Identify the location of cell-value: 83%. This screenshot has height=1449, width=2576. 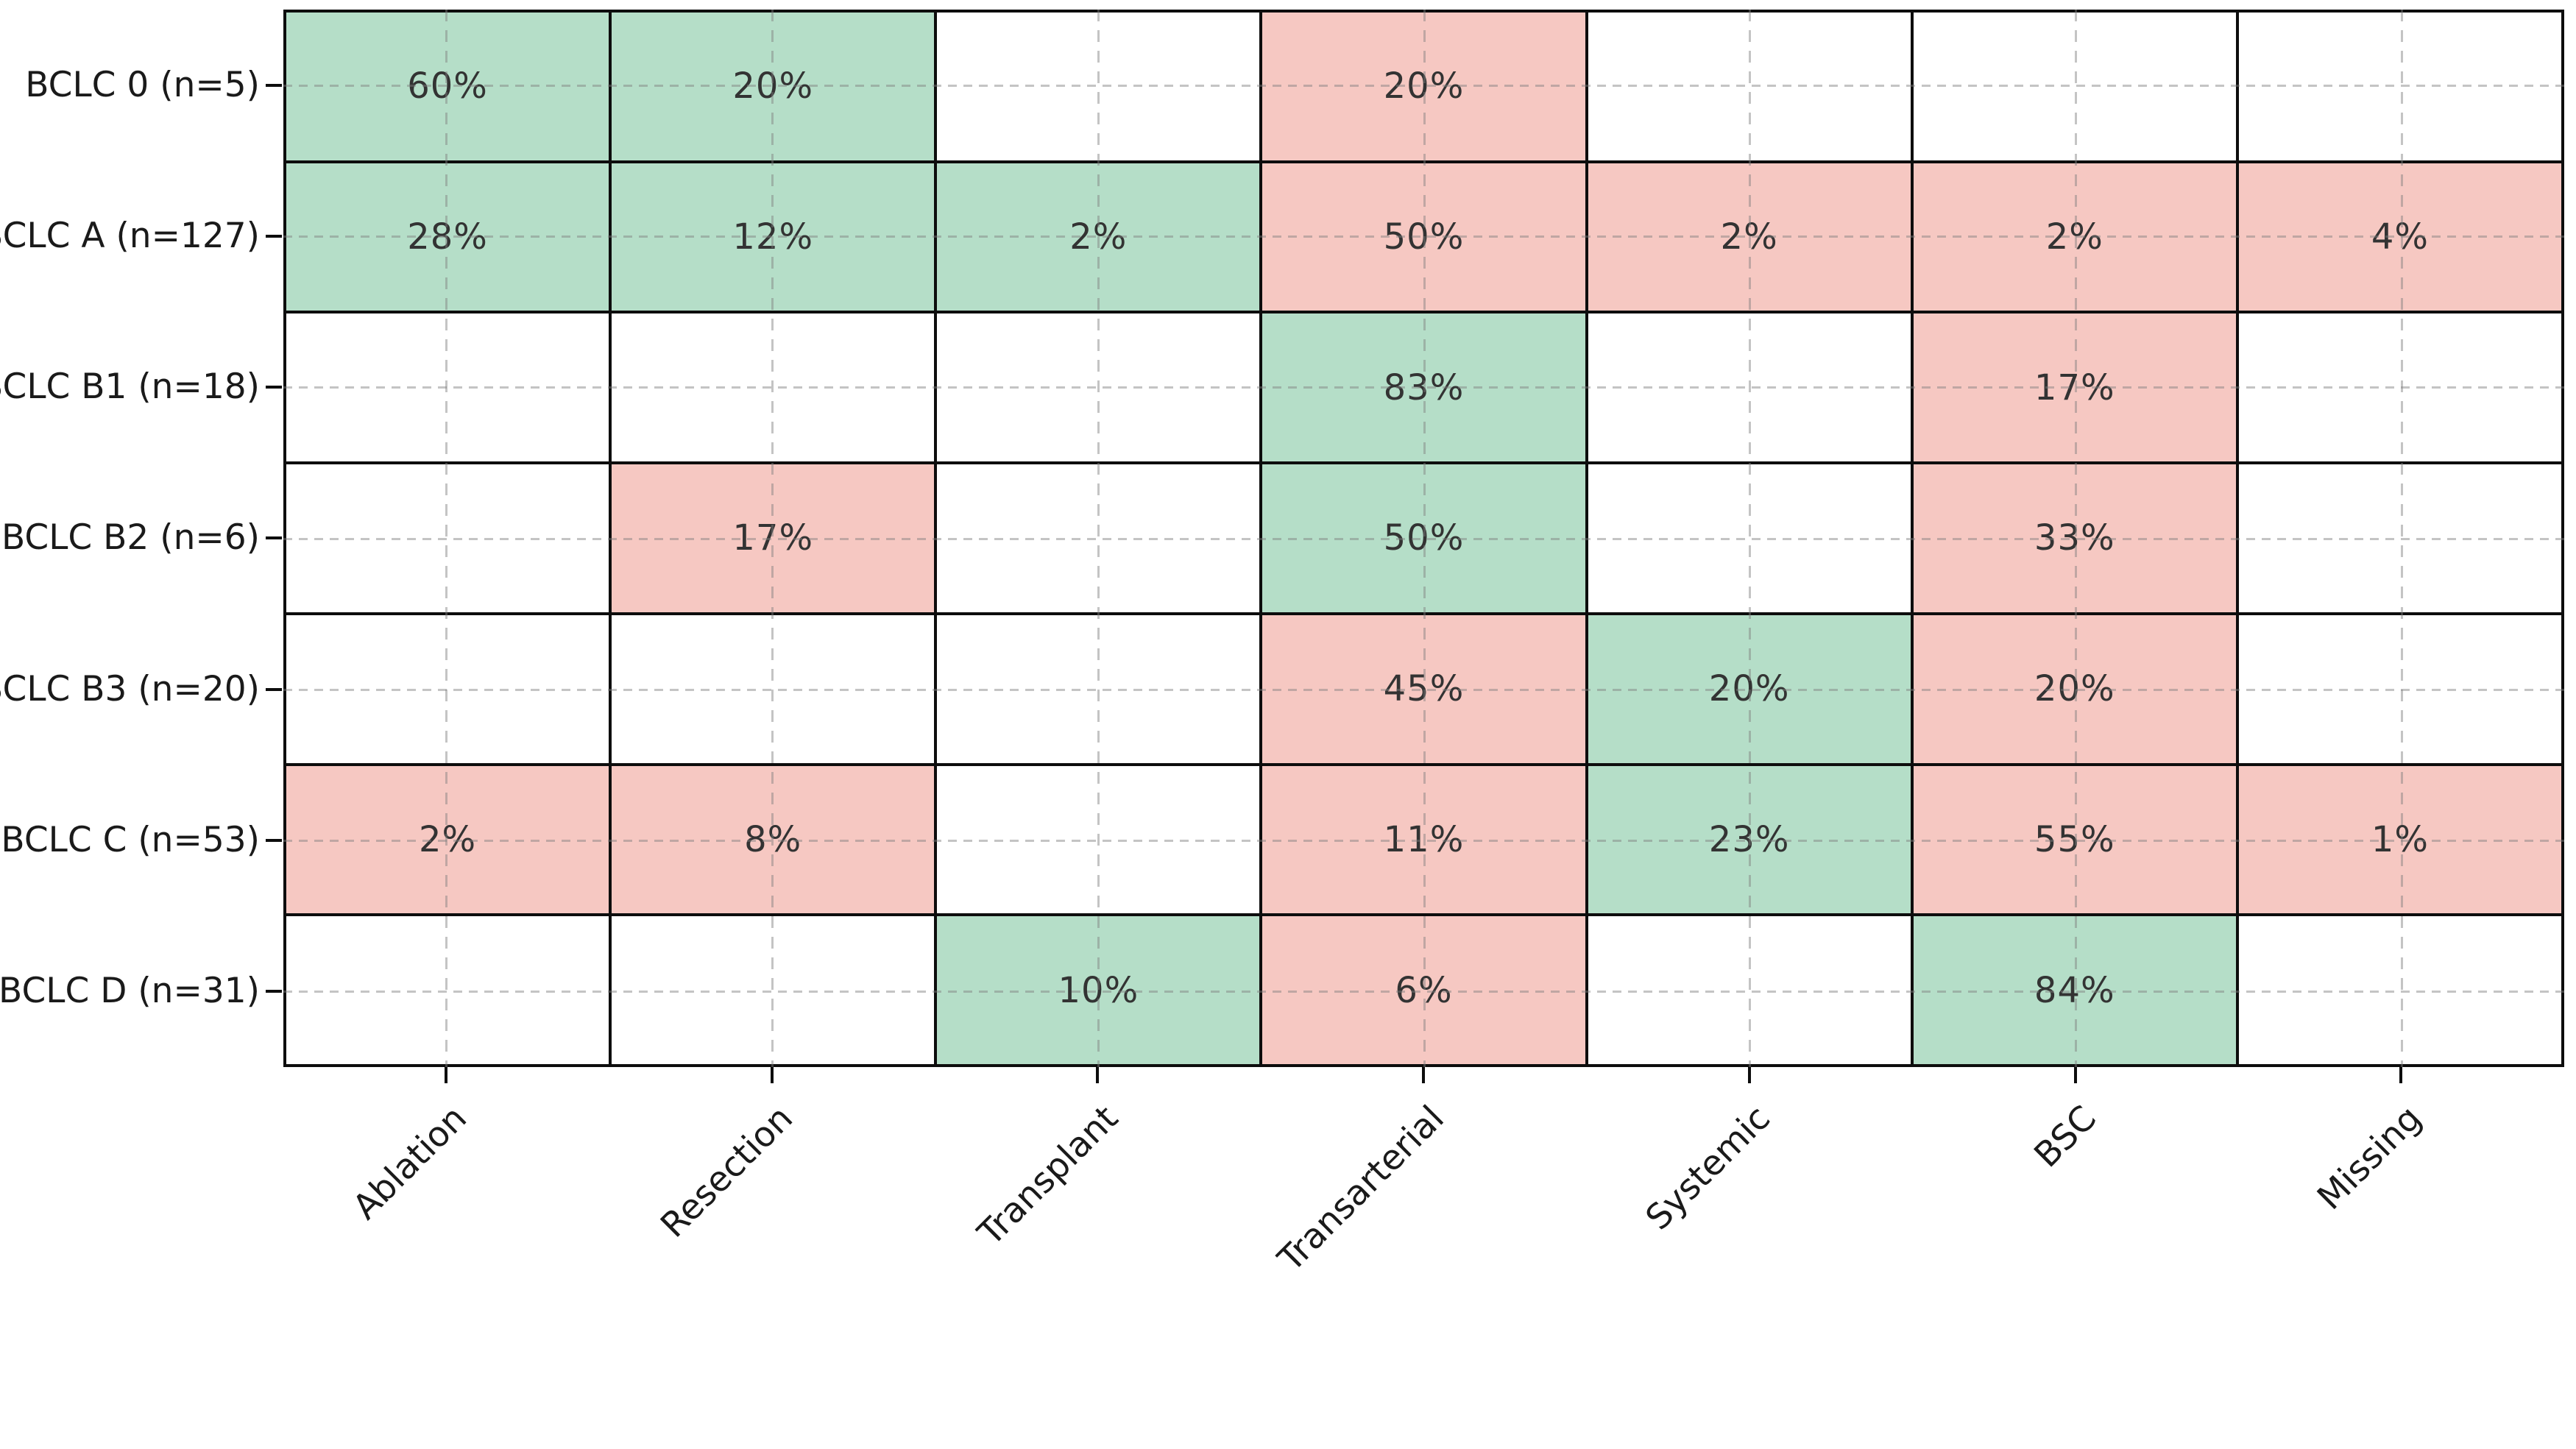
(1424, 387).